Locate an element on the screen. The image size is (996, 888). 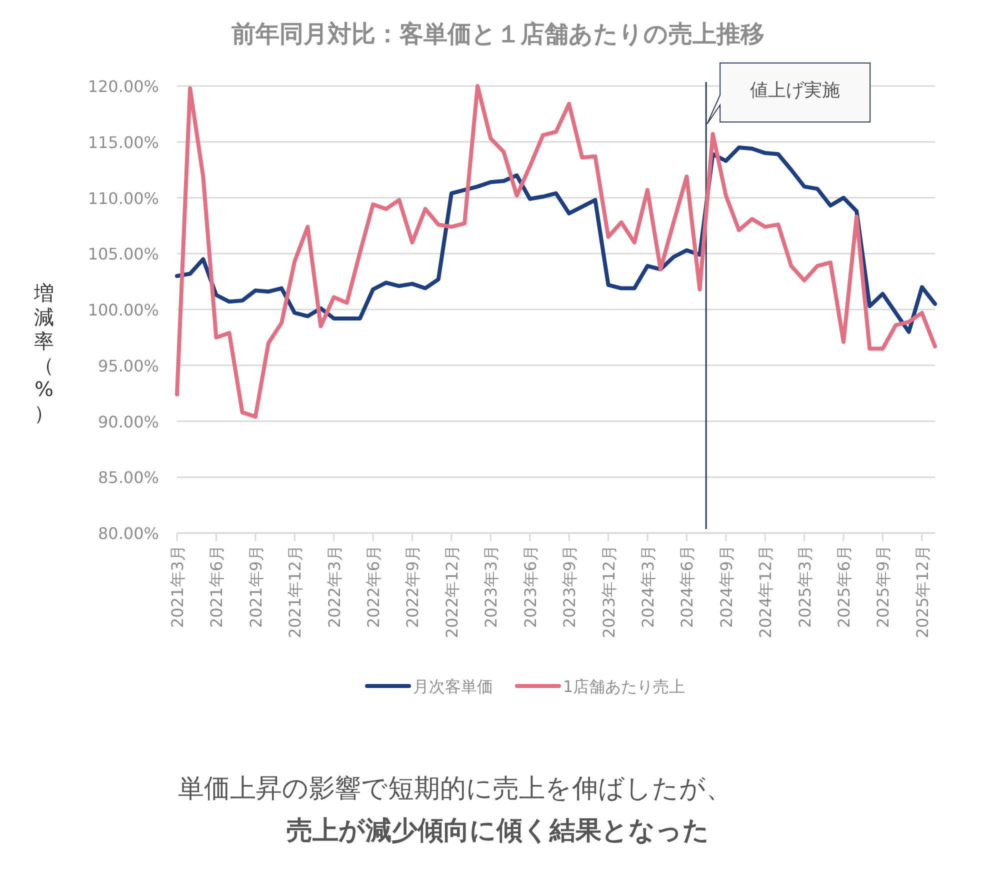
text: 売上が減少傾向に傾く結果となった is located at coordinates (498, 831).